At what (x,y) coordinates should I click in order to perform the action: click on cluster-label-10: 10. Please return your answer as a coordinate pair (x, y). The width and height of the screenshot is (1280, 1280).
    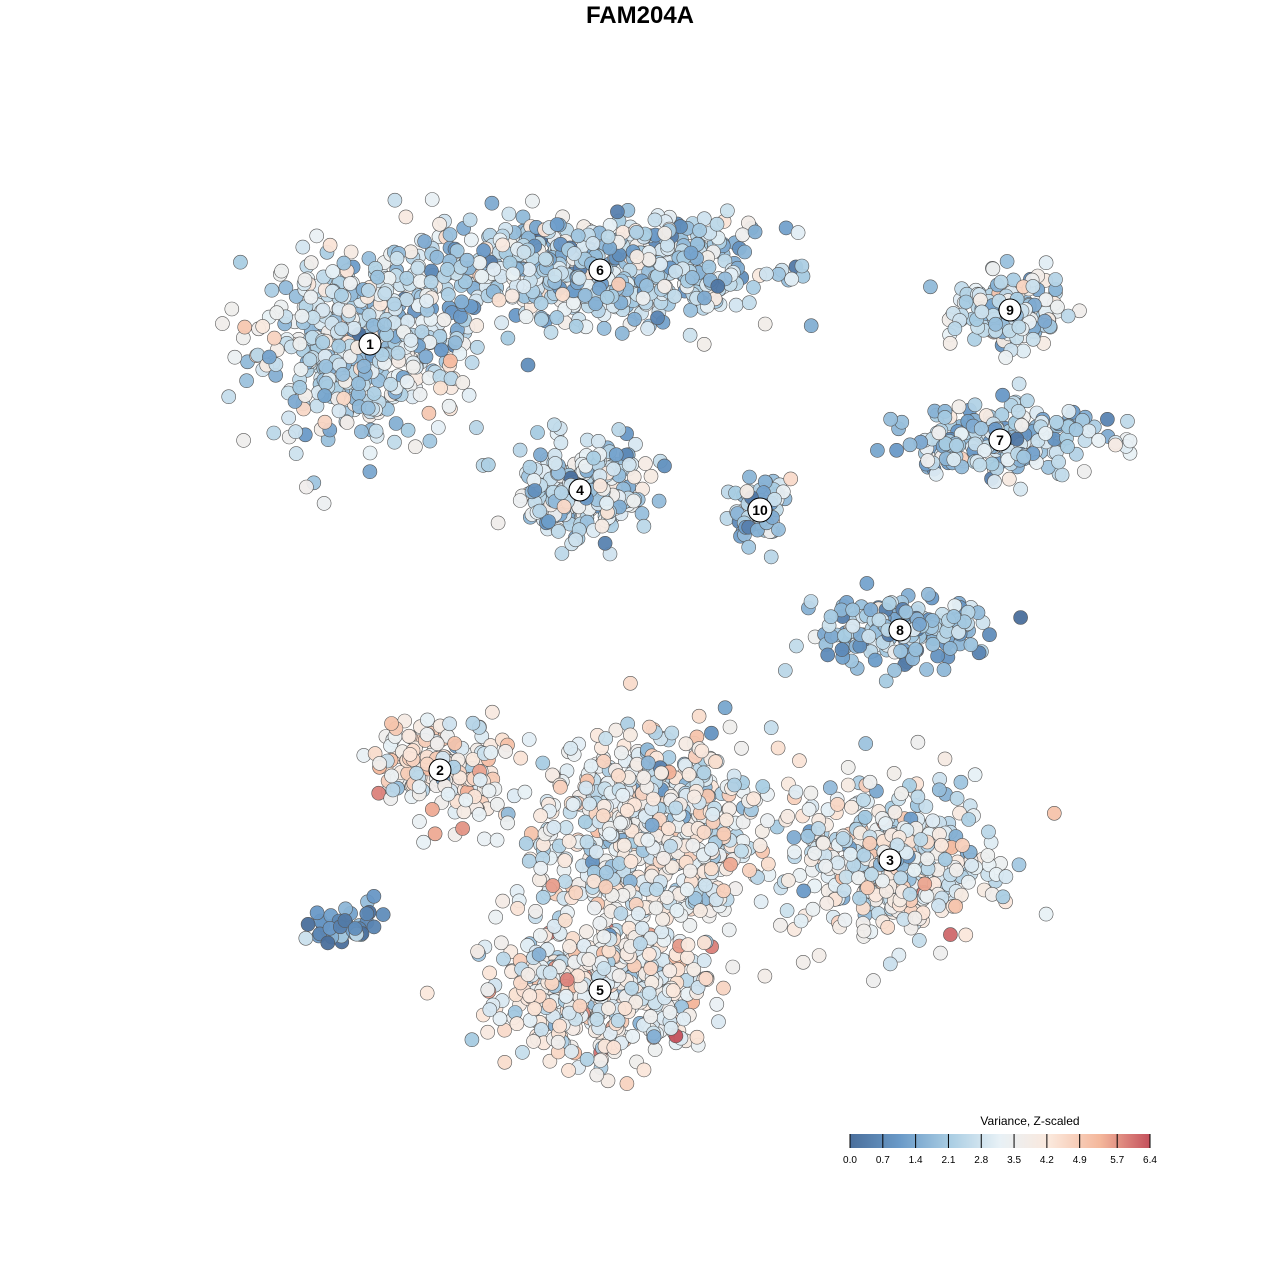
    Looking at the image, I should click on (760, 510).